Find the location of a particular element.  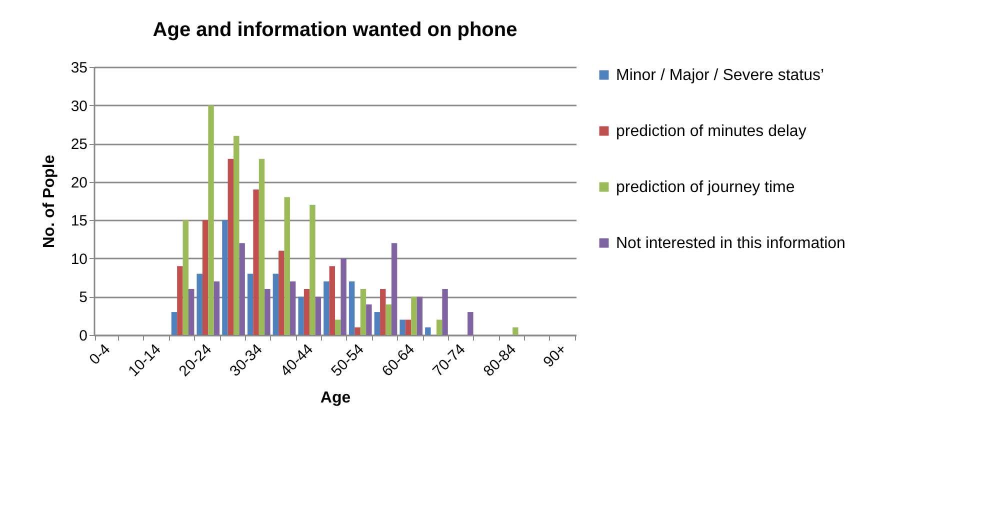

y-tick-label: 5 is located at coordinates (83, 297).